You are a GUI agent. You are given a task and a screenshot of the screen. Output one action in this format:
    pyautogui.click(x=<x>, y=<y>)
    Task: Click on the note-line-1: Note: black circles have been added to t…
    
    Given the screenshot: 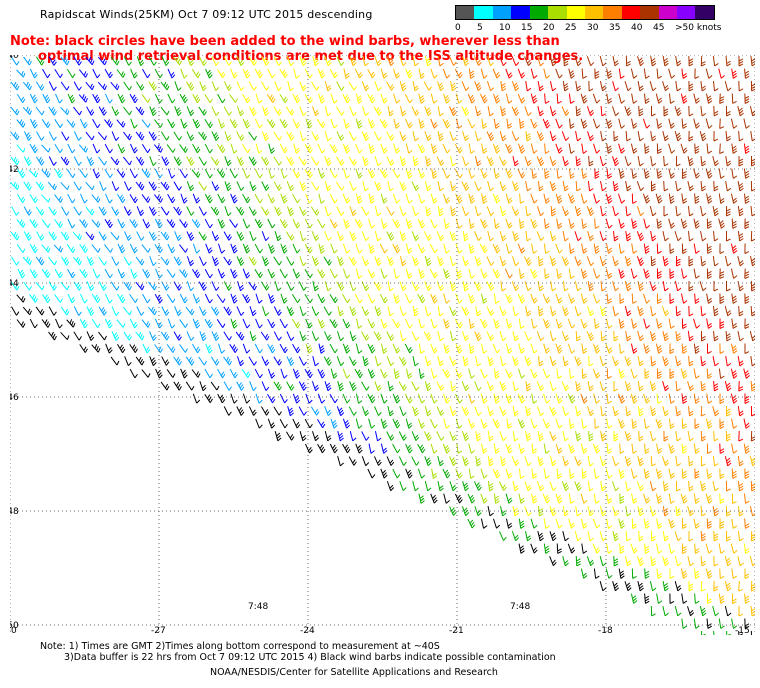 What is the action you would take?
    pyautogui.click(x=285, y=41)
    